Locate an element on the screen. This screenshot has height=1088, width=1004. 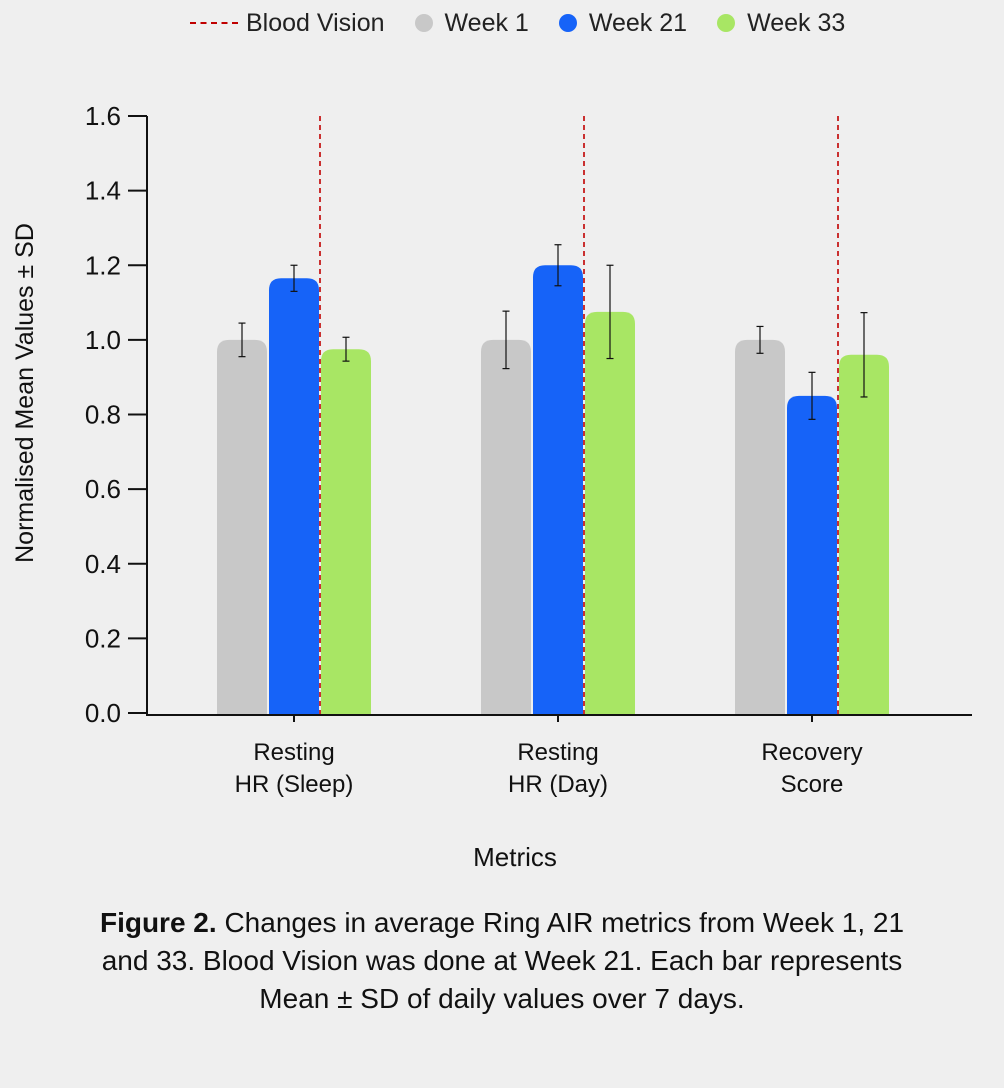
legend-label-week-33: Week 33 is located at coordinates (796, 22).